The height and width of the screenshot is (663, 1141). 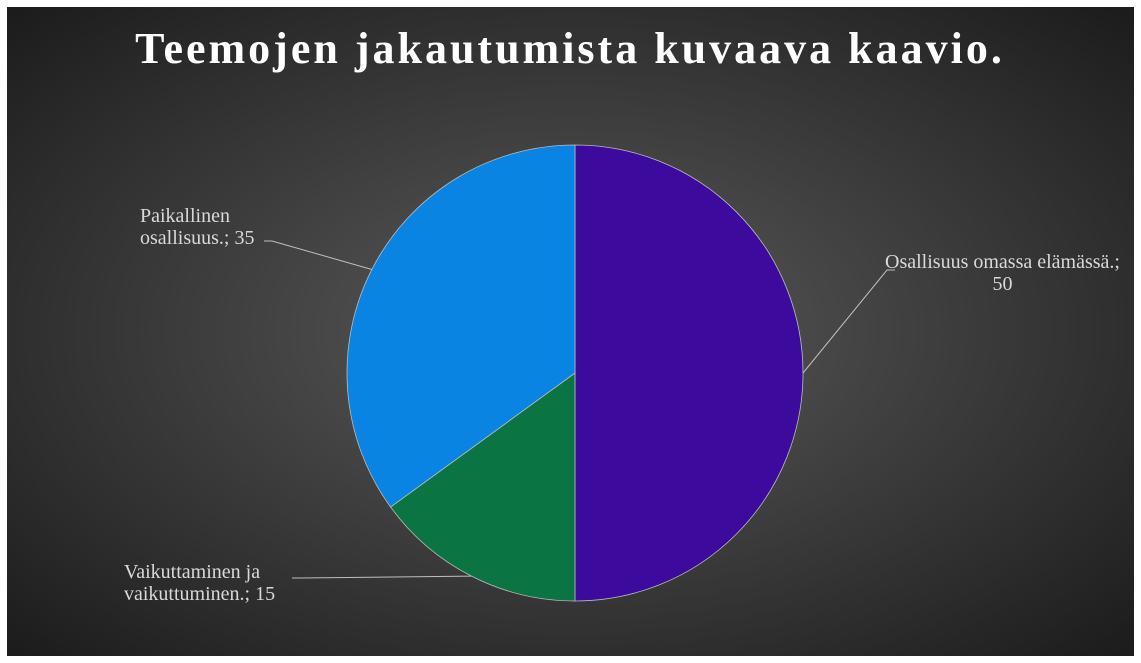 What do you see at coordinates (689, 373) in the screenshot?
I see `pie-slice` at bounding box center [689, 373].